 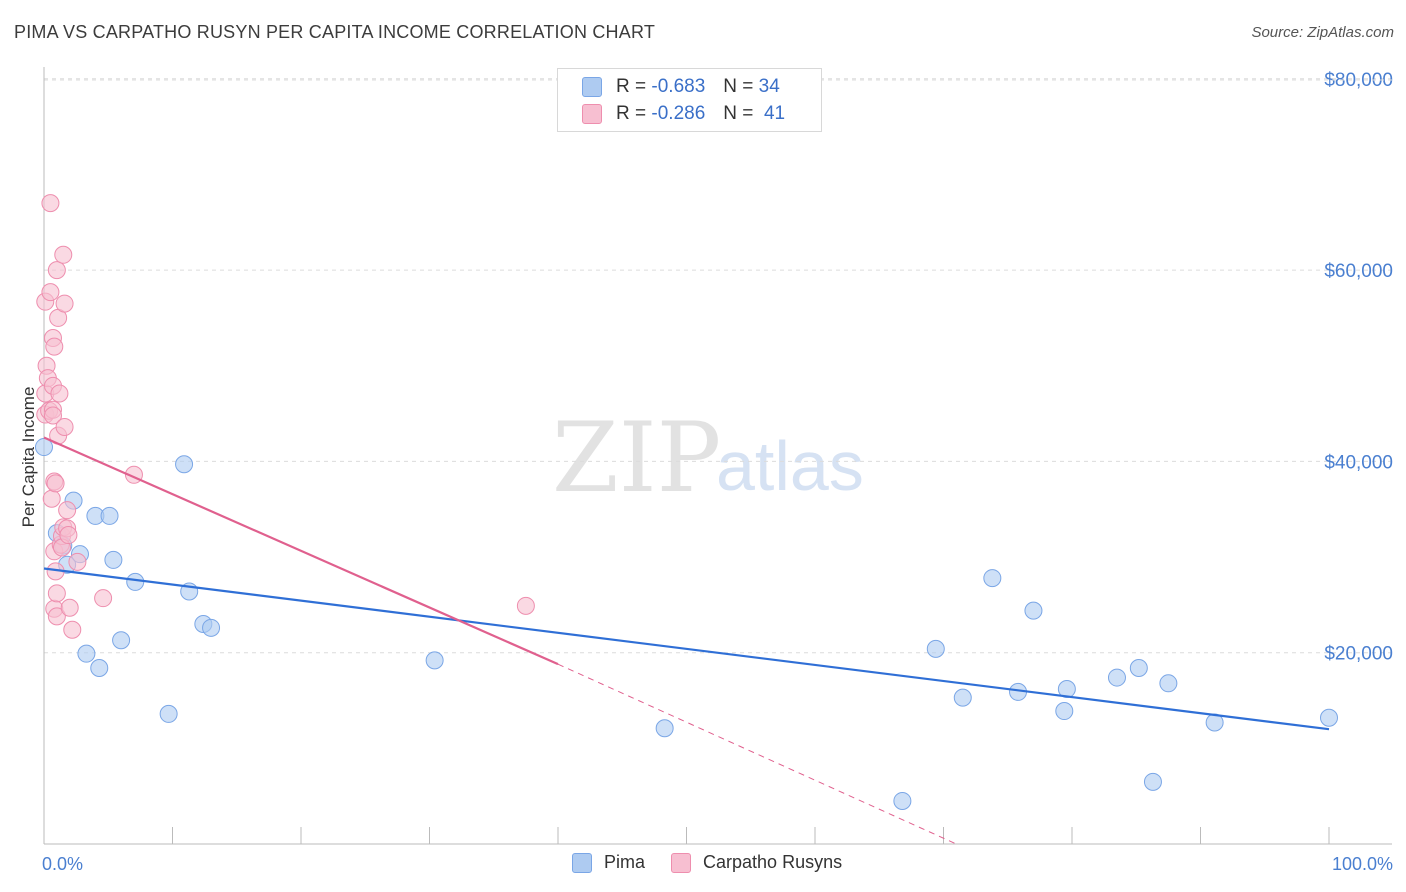 What do you see at coordinates (625, 862) in the screenshot?
I see `series-label-pima: Pima` at bounding box center [625, 862].